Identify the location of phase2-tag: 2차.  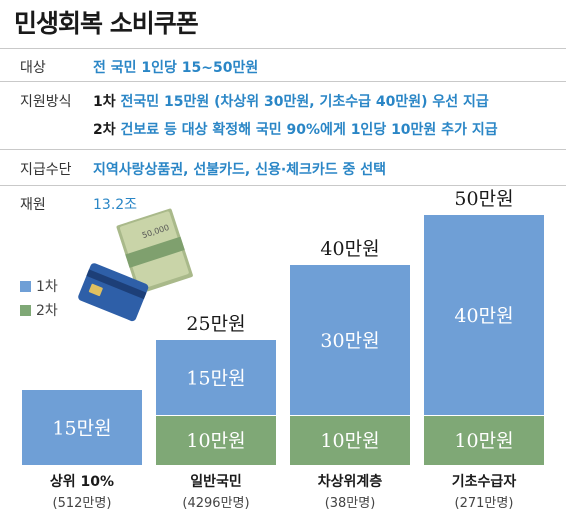
(104, 130).